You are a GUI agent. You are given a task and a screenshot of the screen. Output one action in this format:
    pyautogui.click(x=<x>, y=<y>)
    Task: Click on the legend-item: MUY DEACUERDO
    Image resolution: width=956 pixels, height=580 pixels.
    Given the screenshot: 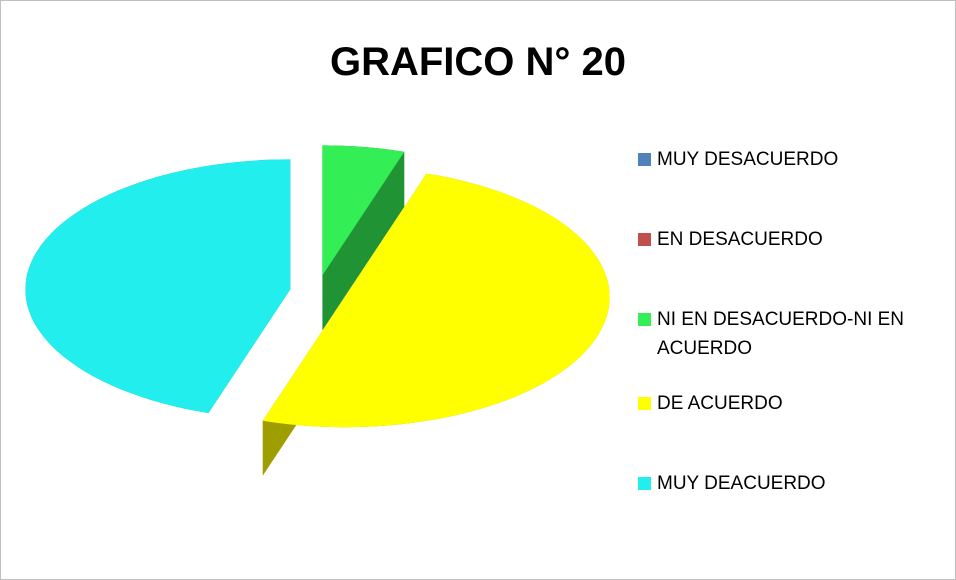 What is the action you would take?
    pyautogui.click(x=788, y=483)
    